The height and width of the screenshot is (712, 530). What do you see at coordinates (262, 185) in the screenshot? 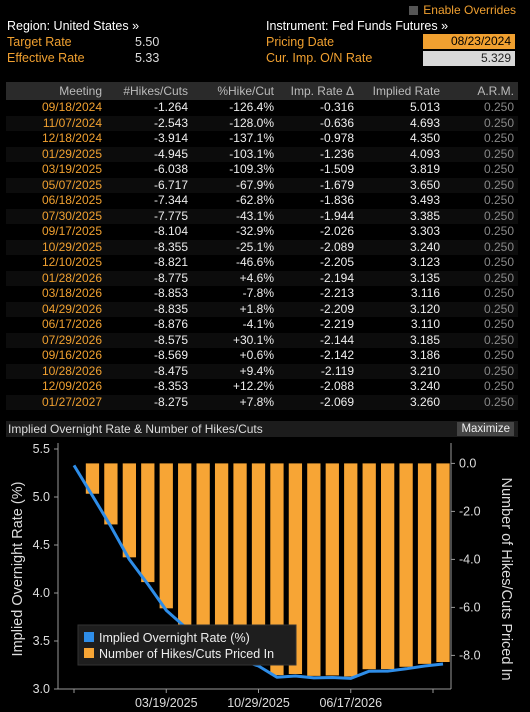
I see `table-row: 05/07/2025 -6.717 -67.9% -1.679 3.650 0.250` at bounding box center [262, 185].